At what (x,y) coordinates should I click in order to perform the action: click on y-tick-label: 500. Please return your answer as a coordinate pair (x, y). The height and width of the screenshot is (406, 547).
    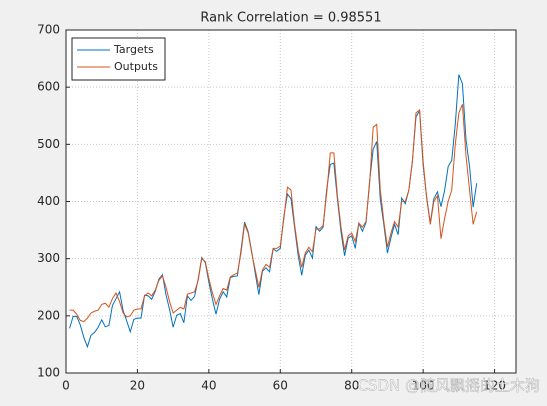
    Looking at the image, I should click on (48, 144).